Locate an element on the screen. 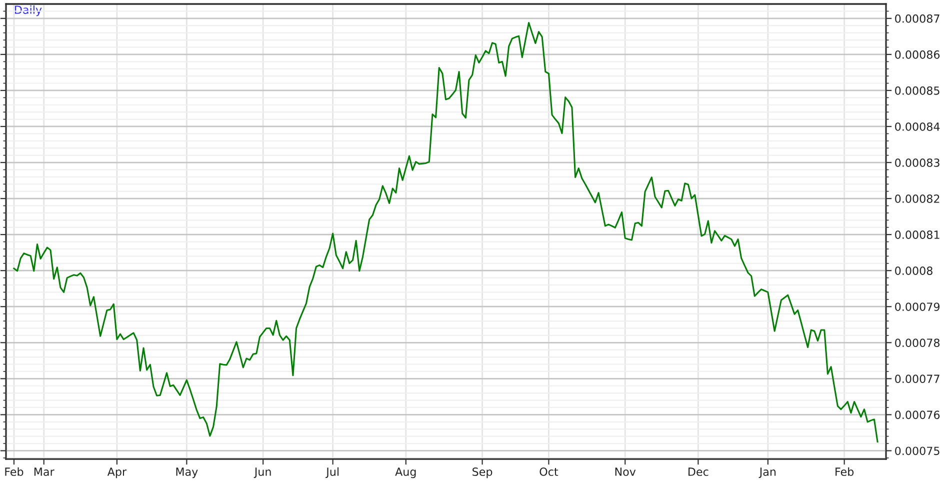  y2-tick-label: 0.00085 is located at coordinates (917, 90).